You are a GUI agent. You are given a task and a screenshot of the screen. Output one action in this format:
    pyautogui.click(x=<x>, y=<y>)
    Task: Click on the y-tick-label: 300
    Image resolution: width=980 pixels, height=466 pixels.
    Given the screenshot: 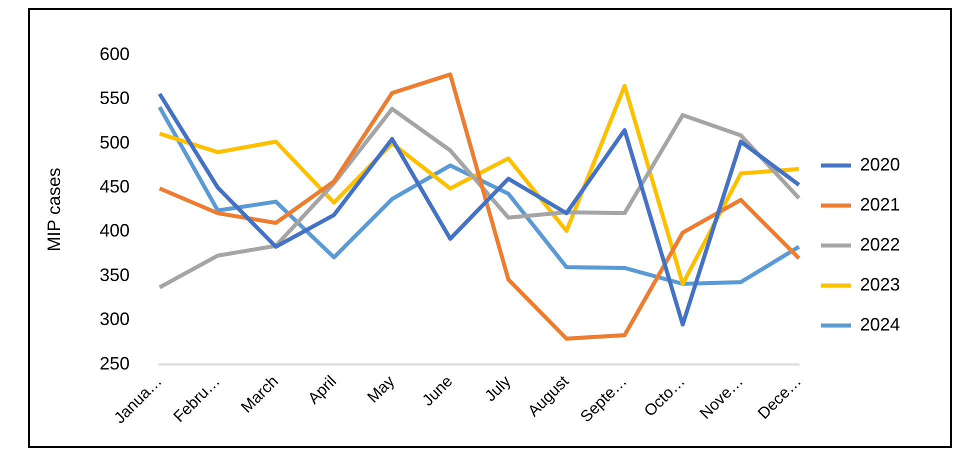 What is the action you would take?
    pyautogui.click(x=115, y=319)
    